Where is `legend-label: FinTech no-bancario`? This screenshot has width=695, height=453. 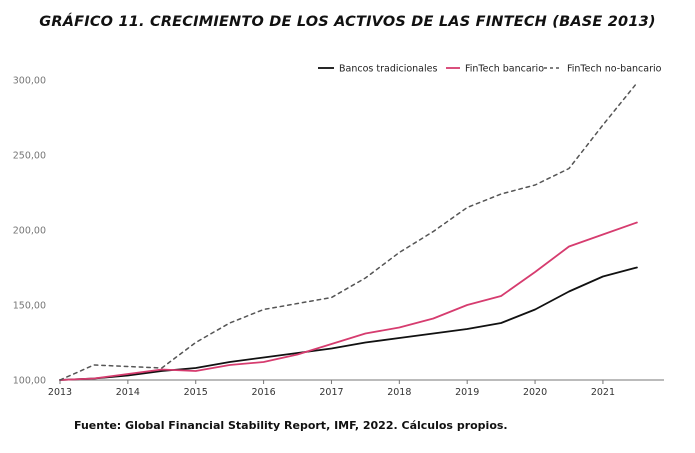 legend-label: FinTech no-bancario is located at coordinates (614, 69).